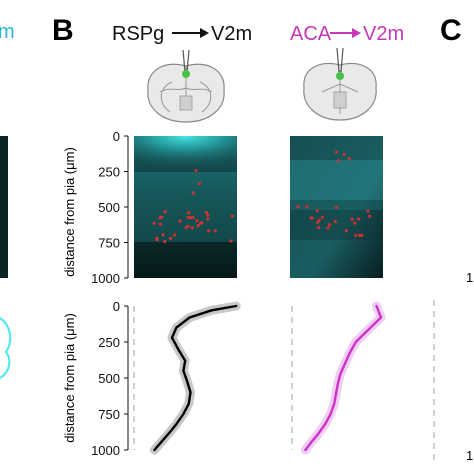 The width and height of the screenshot is (474, 474). I want to click on profile-error-band, so click(195, 378).